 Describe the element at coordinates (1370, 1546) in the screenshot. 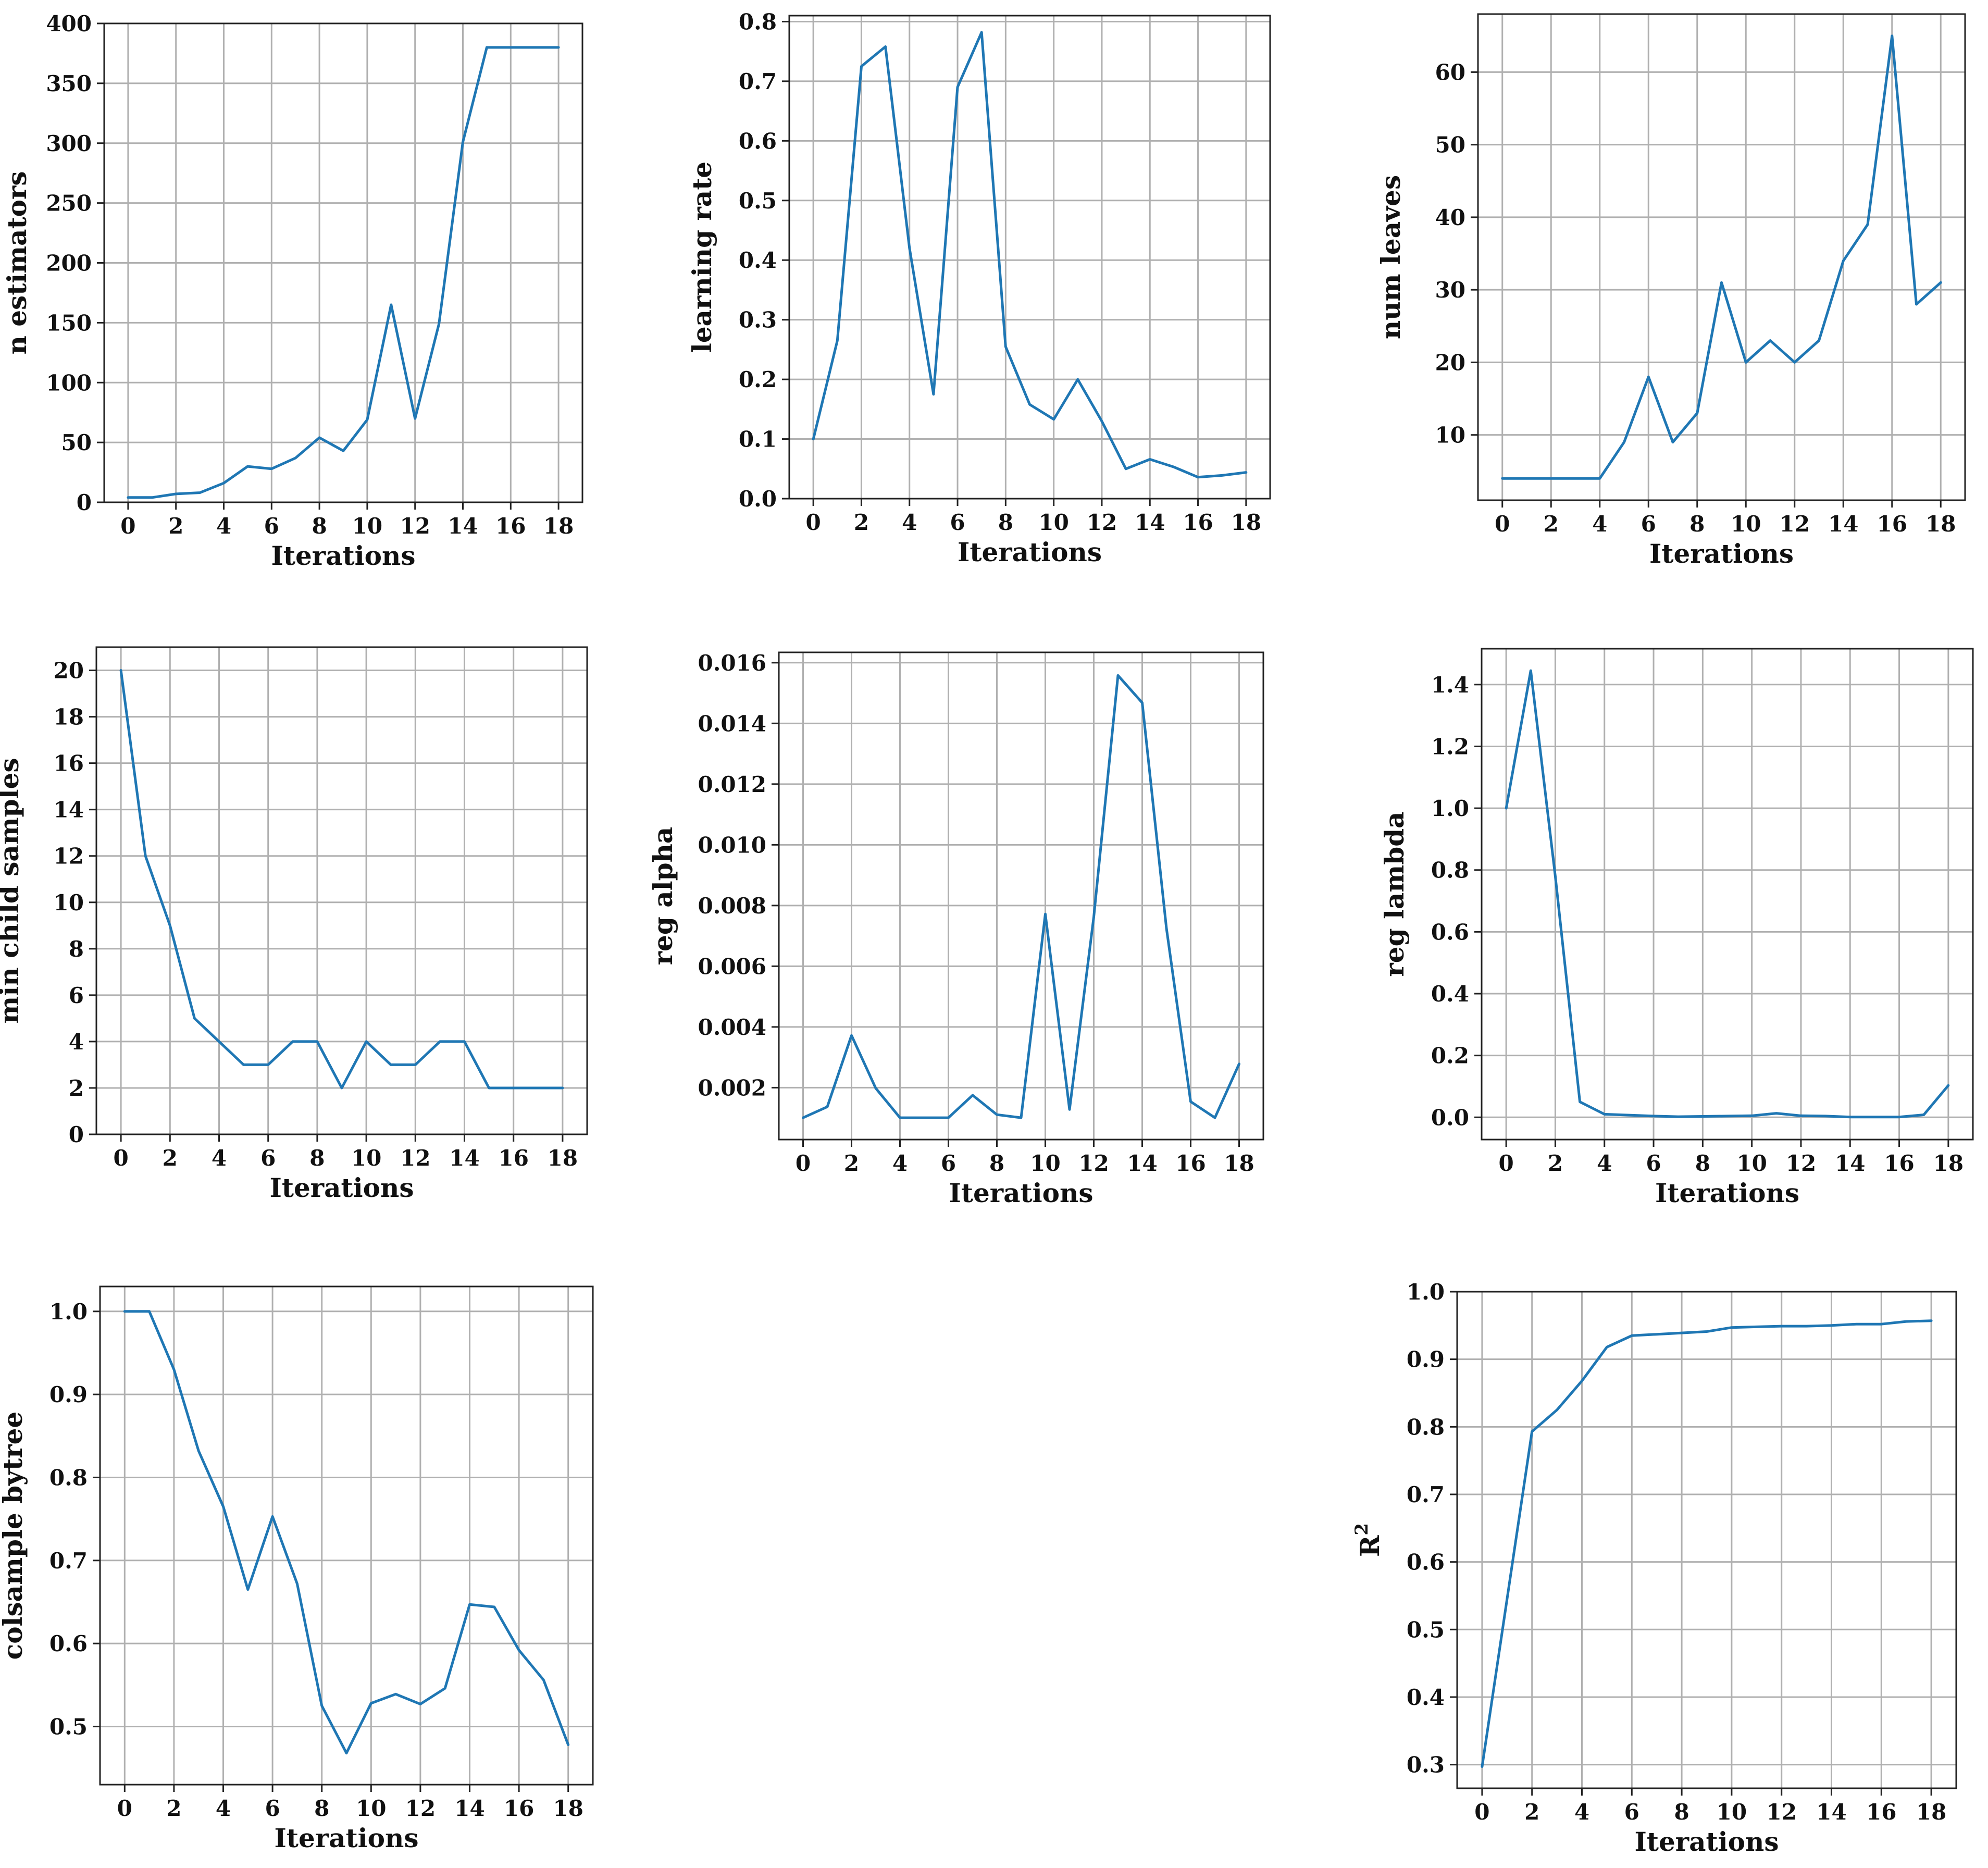

I see `y-axis-label-text: R` at that location.